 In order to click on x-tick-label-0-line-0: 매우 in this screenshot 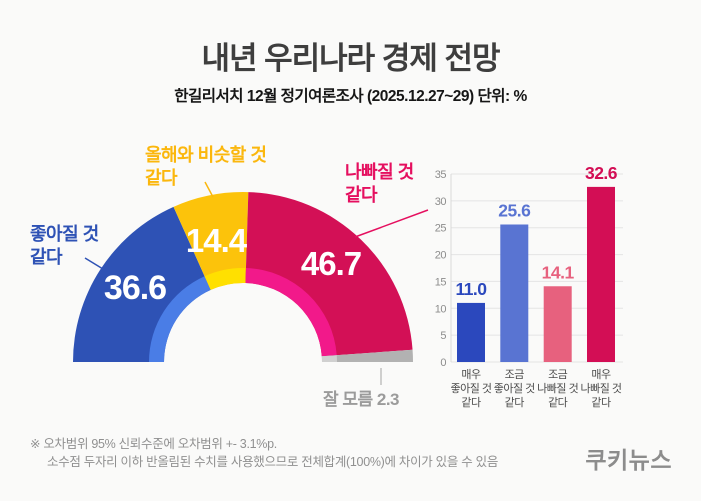, I will do `click(471, 374)`.